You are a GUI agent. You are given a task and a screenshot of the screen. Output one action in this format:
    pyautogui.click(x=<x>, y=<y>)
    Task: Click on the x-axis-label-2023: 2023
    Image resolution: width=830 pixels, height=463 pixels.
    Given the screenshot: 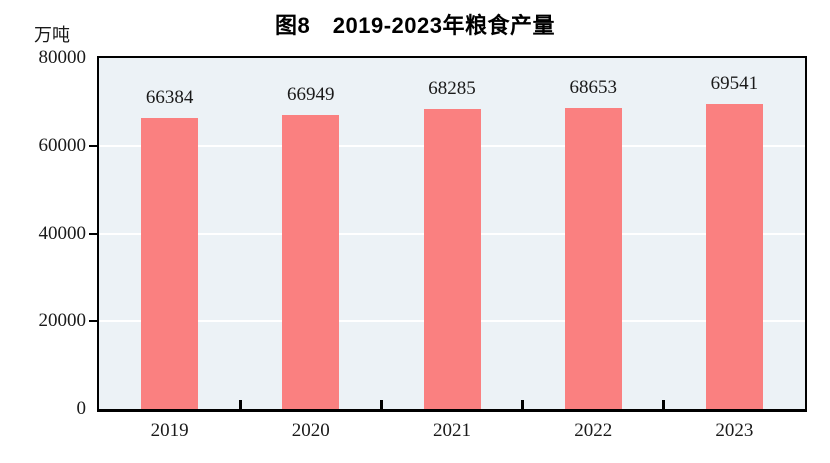 What is the action you would take?
    pyautogui.click(x=734, y=430)
    